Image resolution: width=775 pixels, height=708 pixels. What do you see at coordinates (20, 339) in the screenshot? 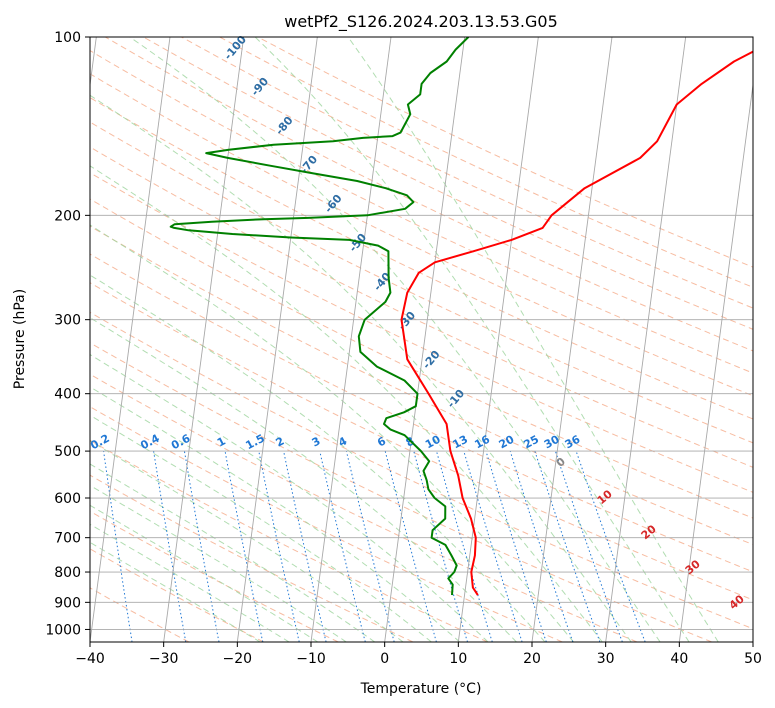
I see `y-axis-label: Pressure (hPa)` at bounding box center [20, 339].